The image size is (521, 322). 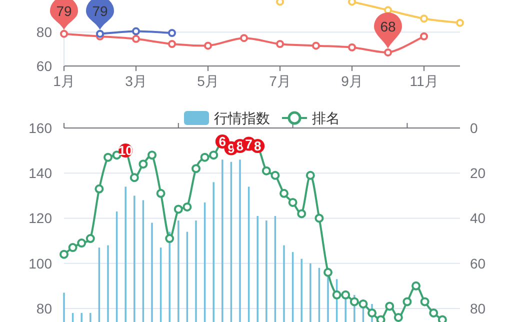 I want to click on y2-tick-label: 20, so click(x=478, y=173).